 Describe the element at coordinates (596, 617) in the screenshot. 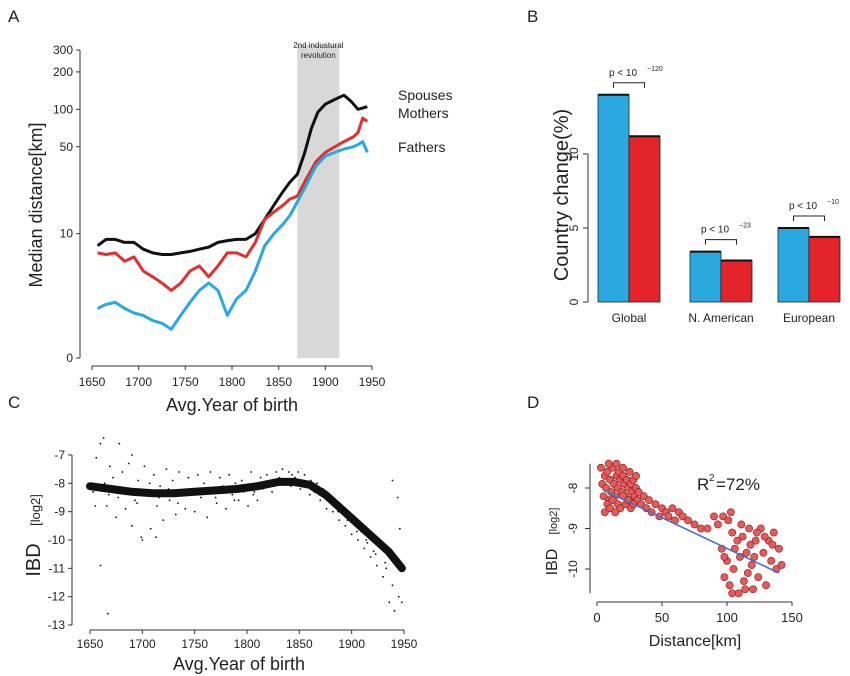

I see `x-tick-label: 0` at that location.